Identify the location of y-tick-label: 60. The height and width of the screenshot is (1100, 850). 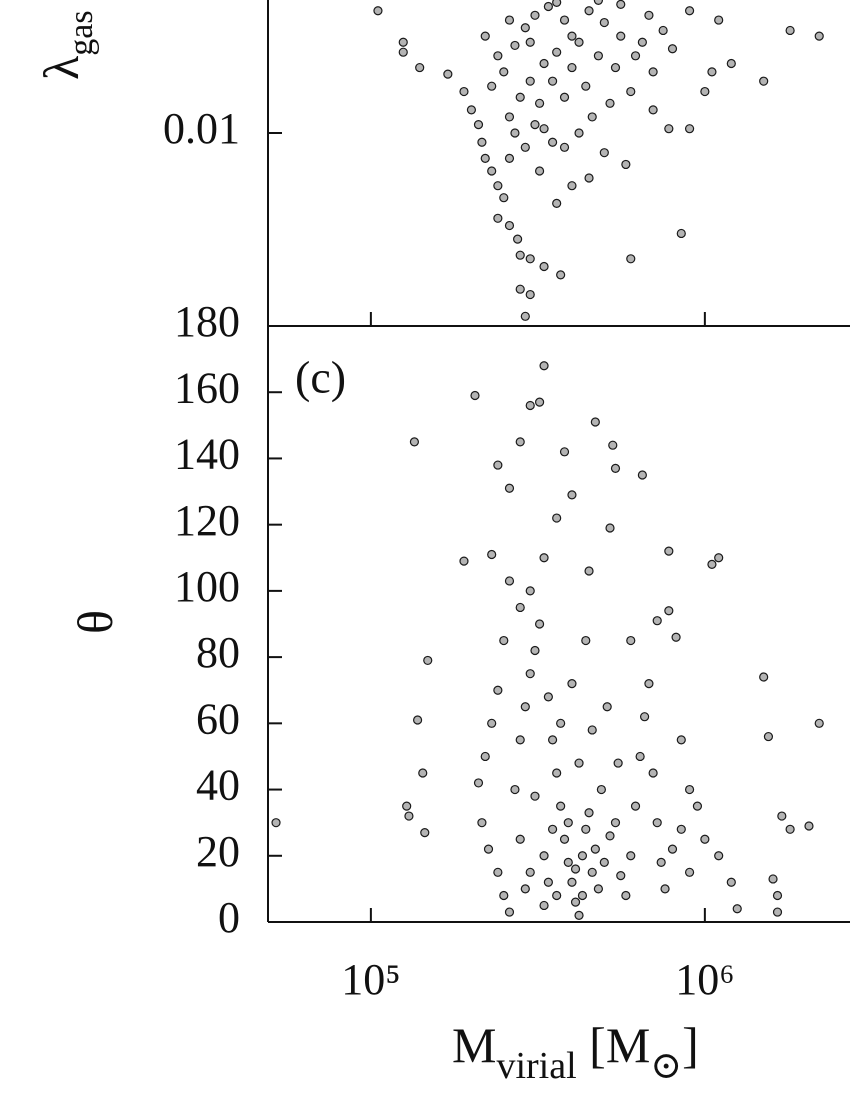
(218, 718).